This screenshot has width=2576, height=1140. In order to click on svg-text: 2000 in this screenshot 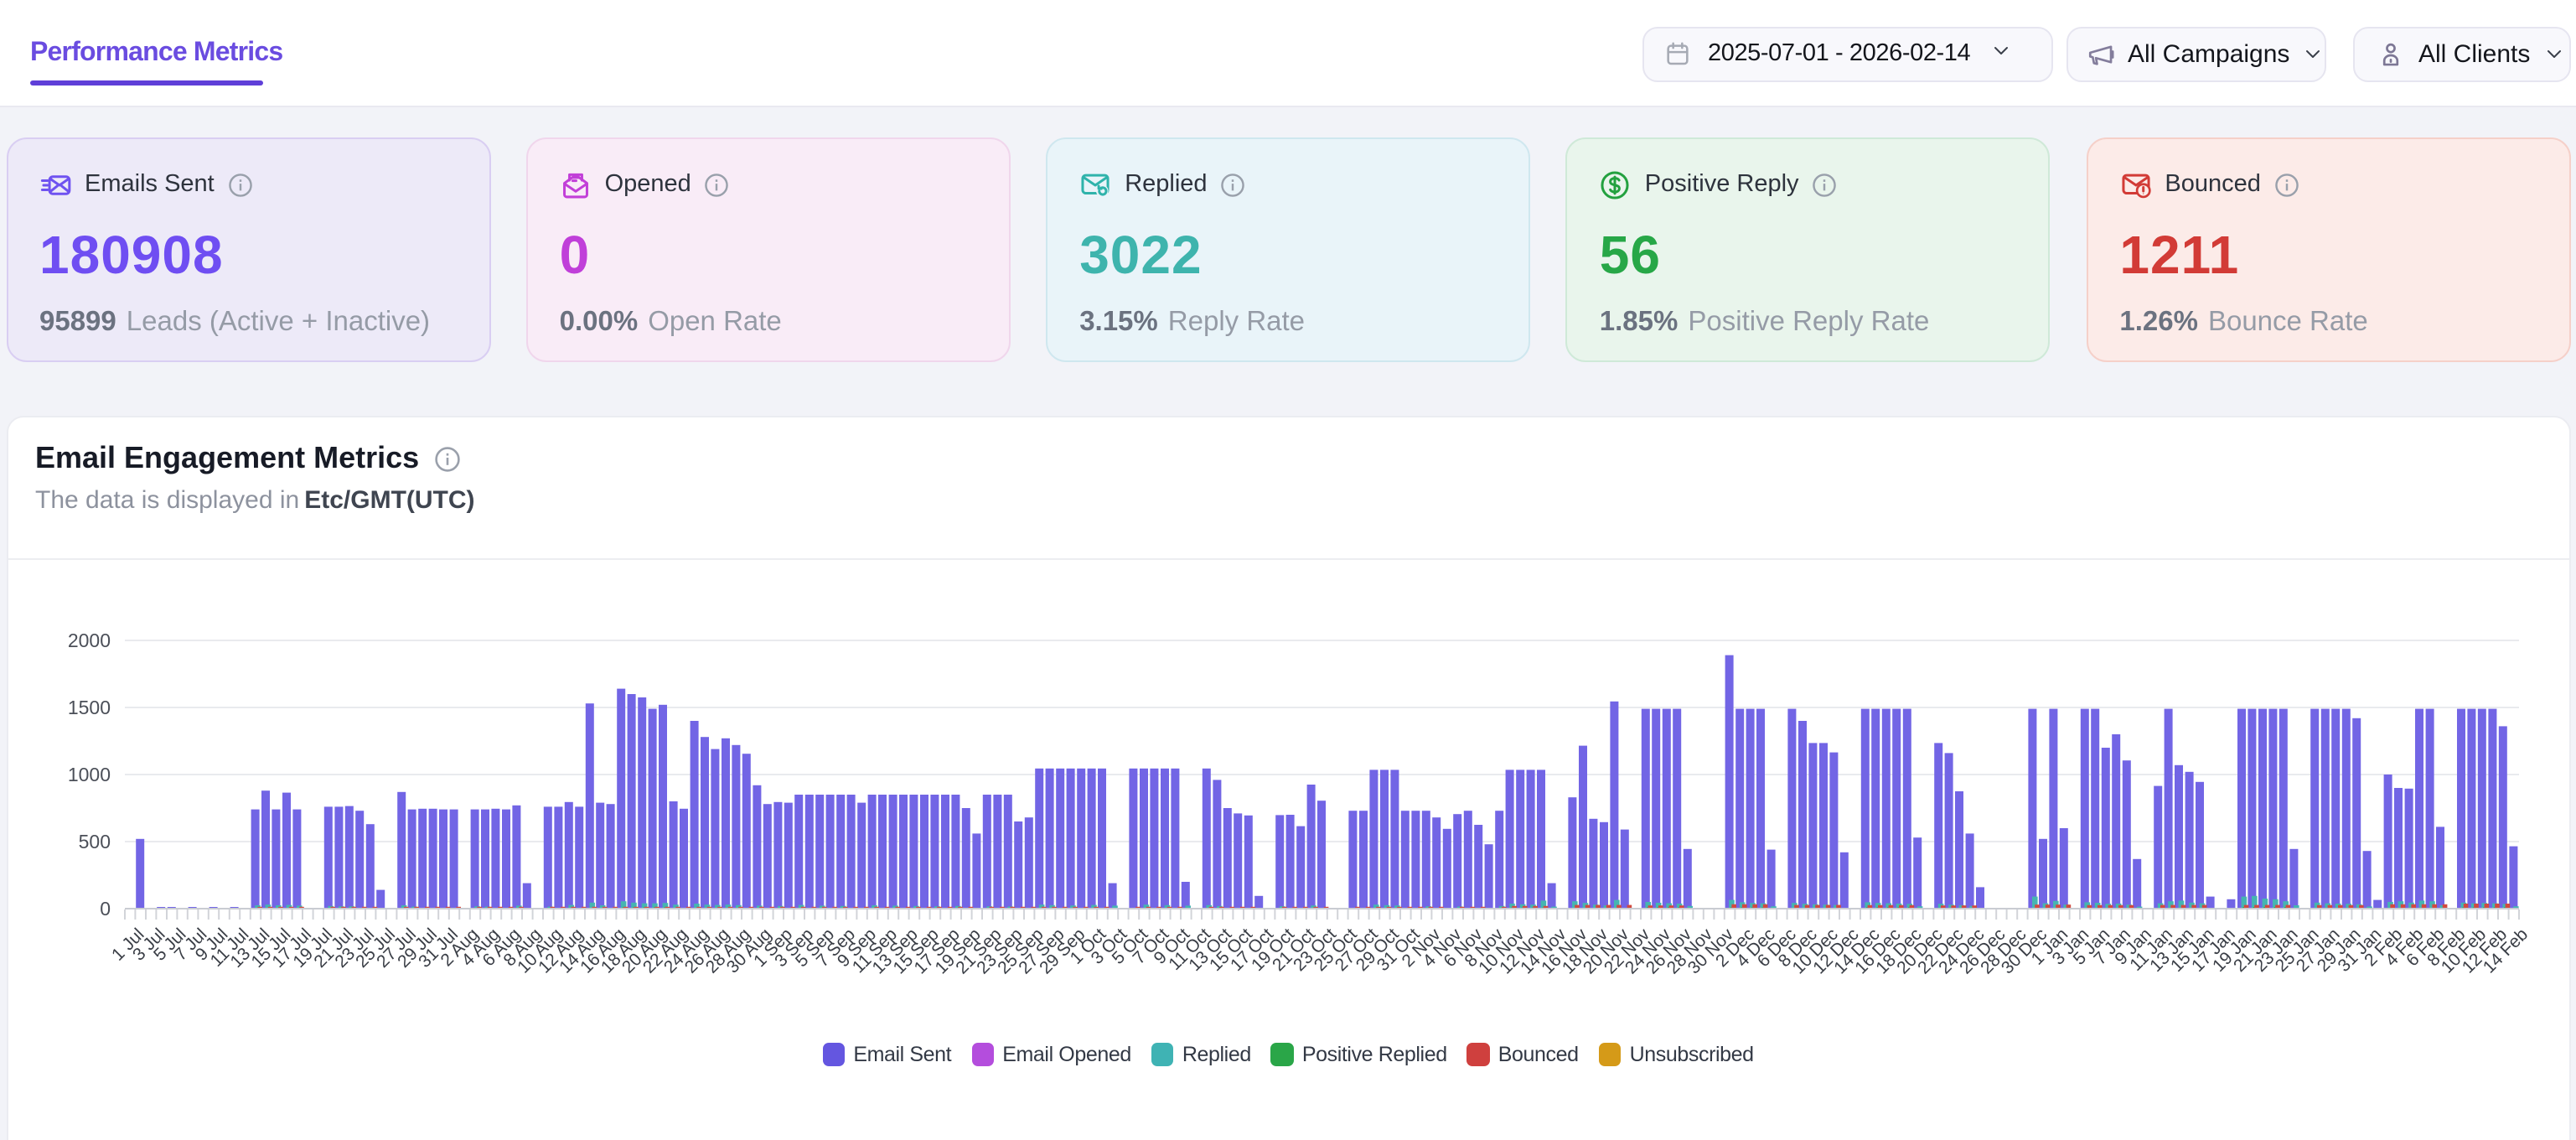, I will do `click(89, 640)`.